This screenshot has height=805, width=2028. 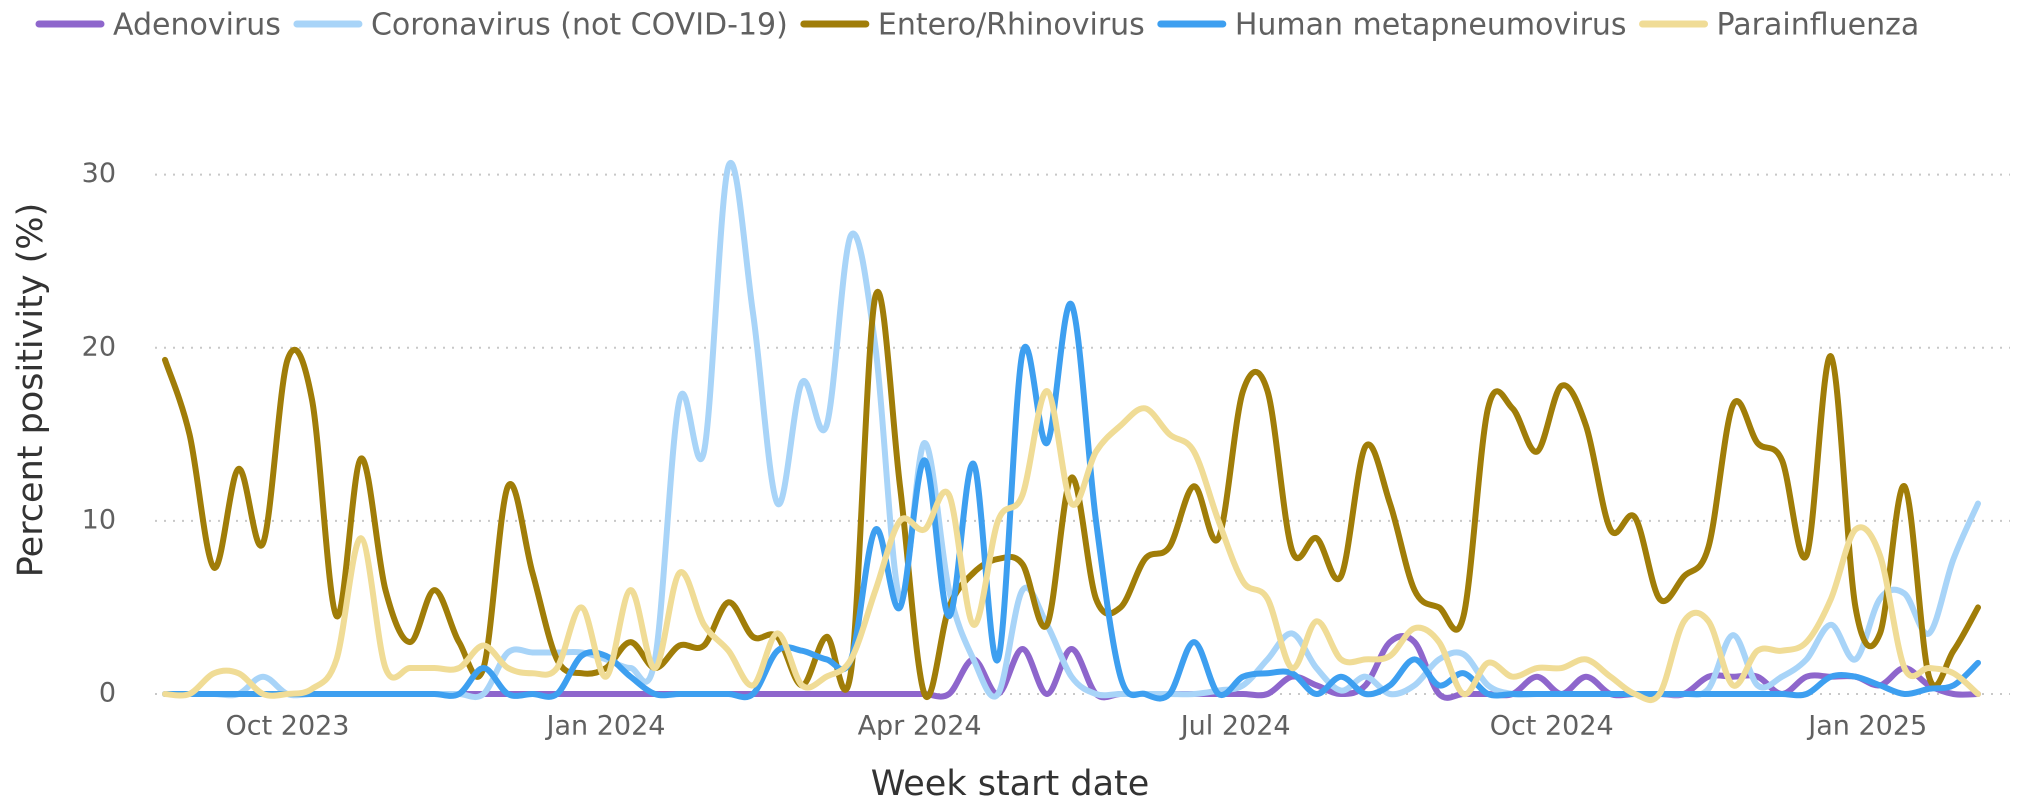 What do you see at coordinates (1235, 726) in the screenshot?
I see `x-tick-label: Jul 2024` at bounding box center [1235, 726].